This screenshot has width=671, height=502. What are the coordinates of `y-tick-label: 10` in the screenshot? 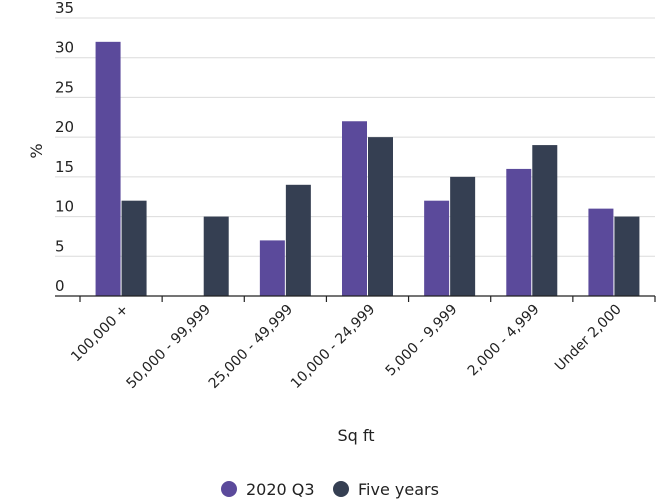 It's located at (64, 207).